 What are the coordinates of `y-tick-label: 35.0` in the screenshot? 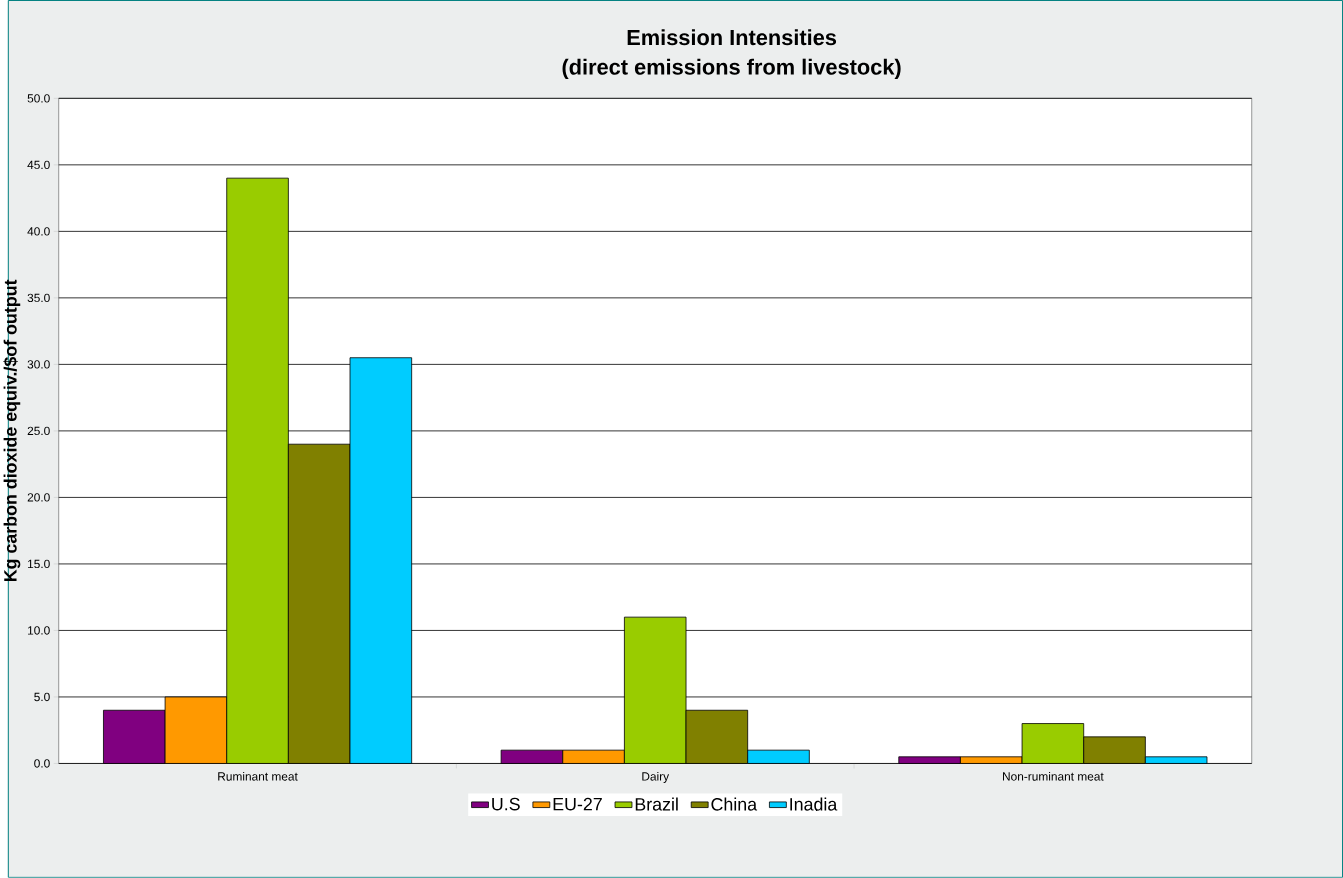 It's located at (38, 298).